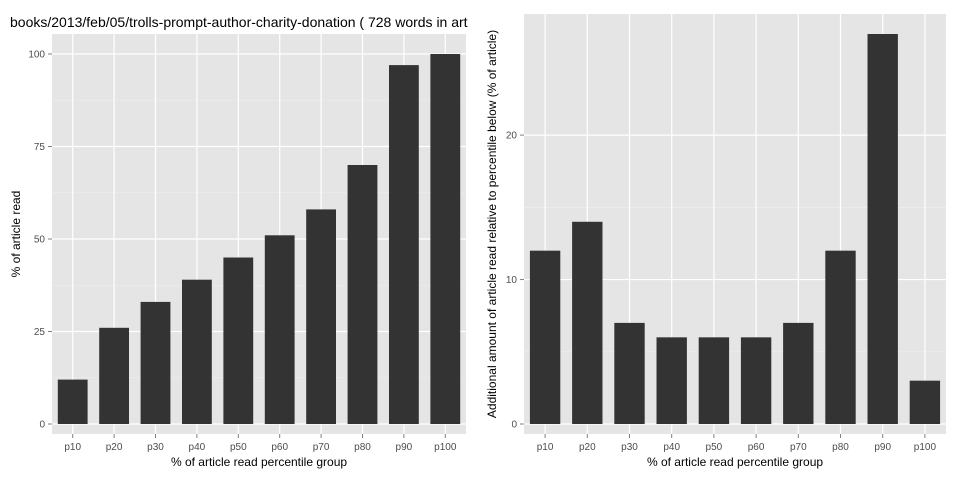  What do you see at coordinates (40, 147) in the screenshot?
I see `y-tick-label: 75` at bounding box center [40, 147].